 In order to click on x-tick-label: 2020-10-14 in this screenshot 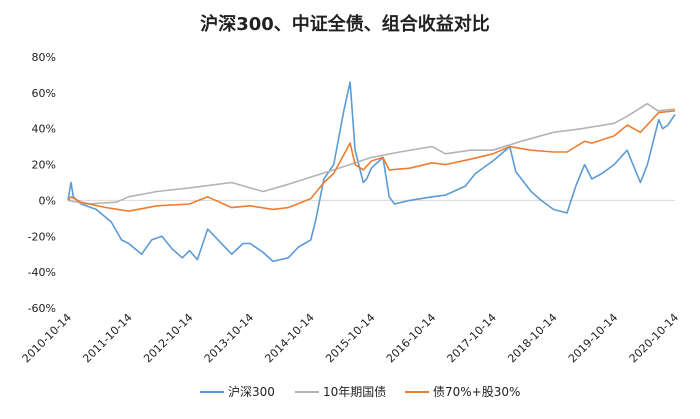, I will do `click(654, 338)`.